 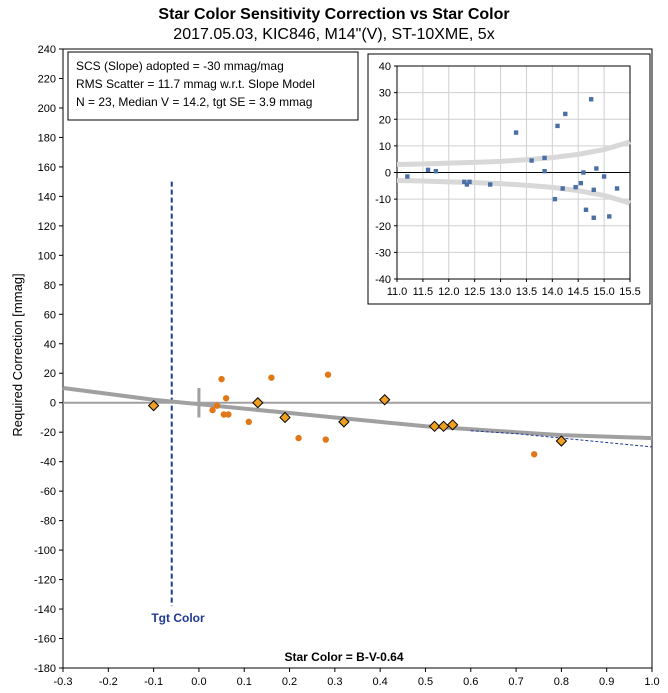 I want to click on x-tick-label: -0.3, so click(x=63, y=682).